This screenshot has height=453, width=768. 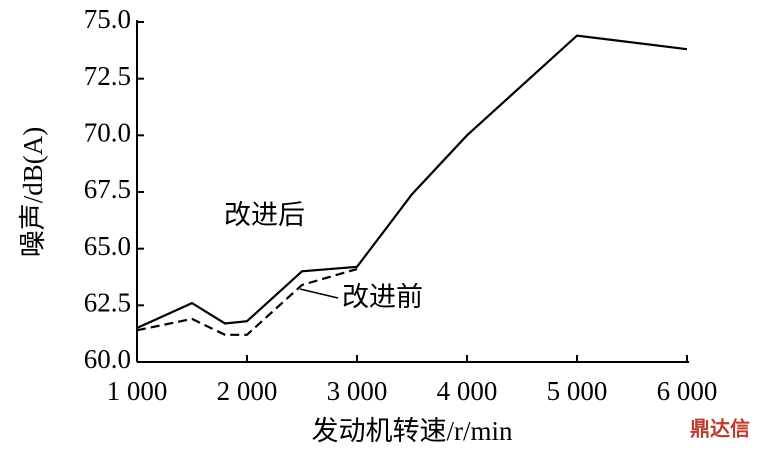 I want to click on x-tick-label: 4 000, so click(x=467, y=391).